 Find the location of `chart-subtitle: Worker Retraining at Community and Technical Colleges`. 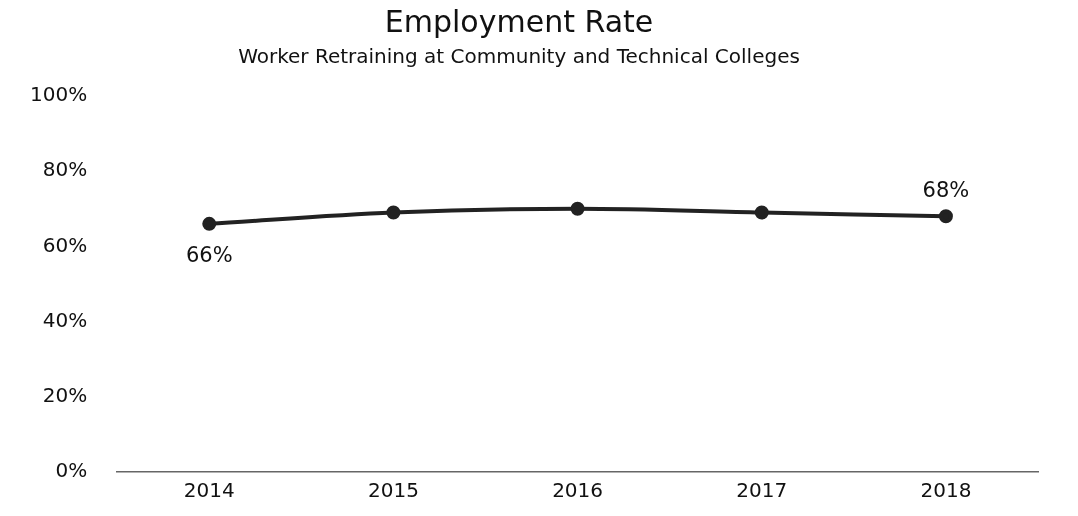

chart-subtitle: Worker Retraining at Community and Technical Colleges is located at coordinates (519, 56).